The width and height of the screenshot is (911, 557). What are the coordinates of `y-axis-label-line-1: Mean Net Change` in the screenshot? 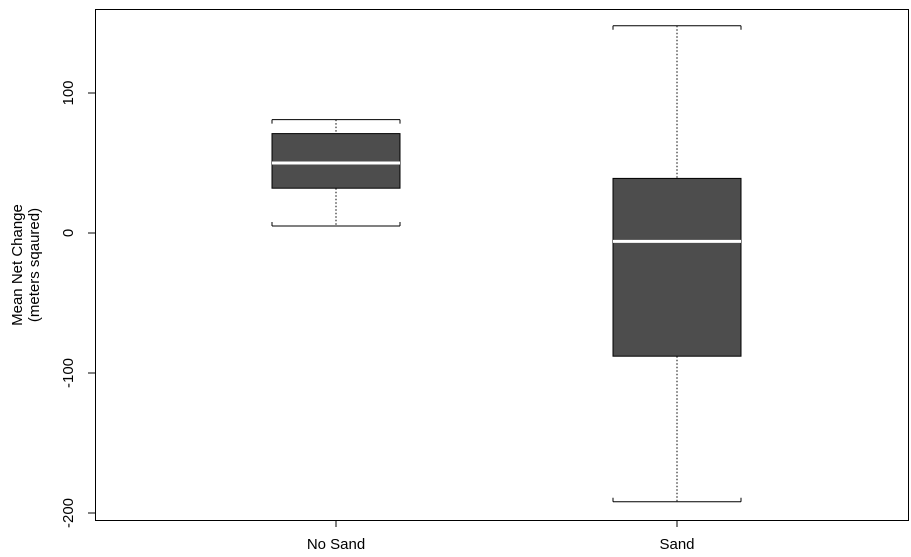 It's located at (17, 265).